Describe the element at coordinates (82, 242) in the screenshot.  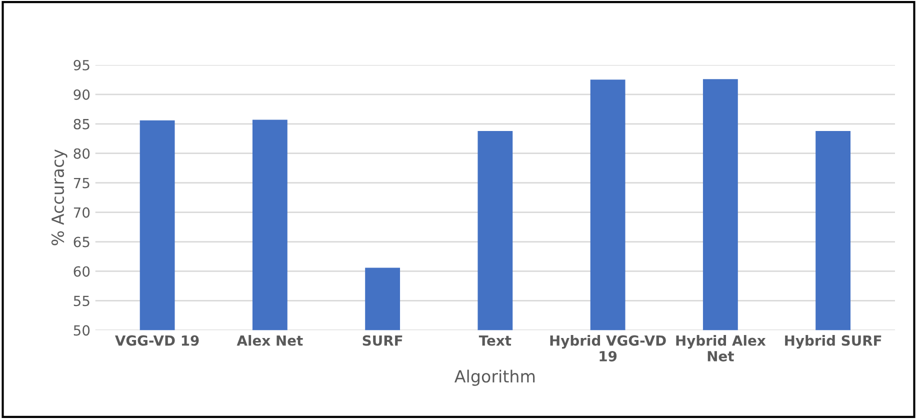
I see `y-tick-label: 65` at that location.